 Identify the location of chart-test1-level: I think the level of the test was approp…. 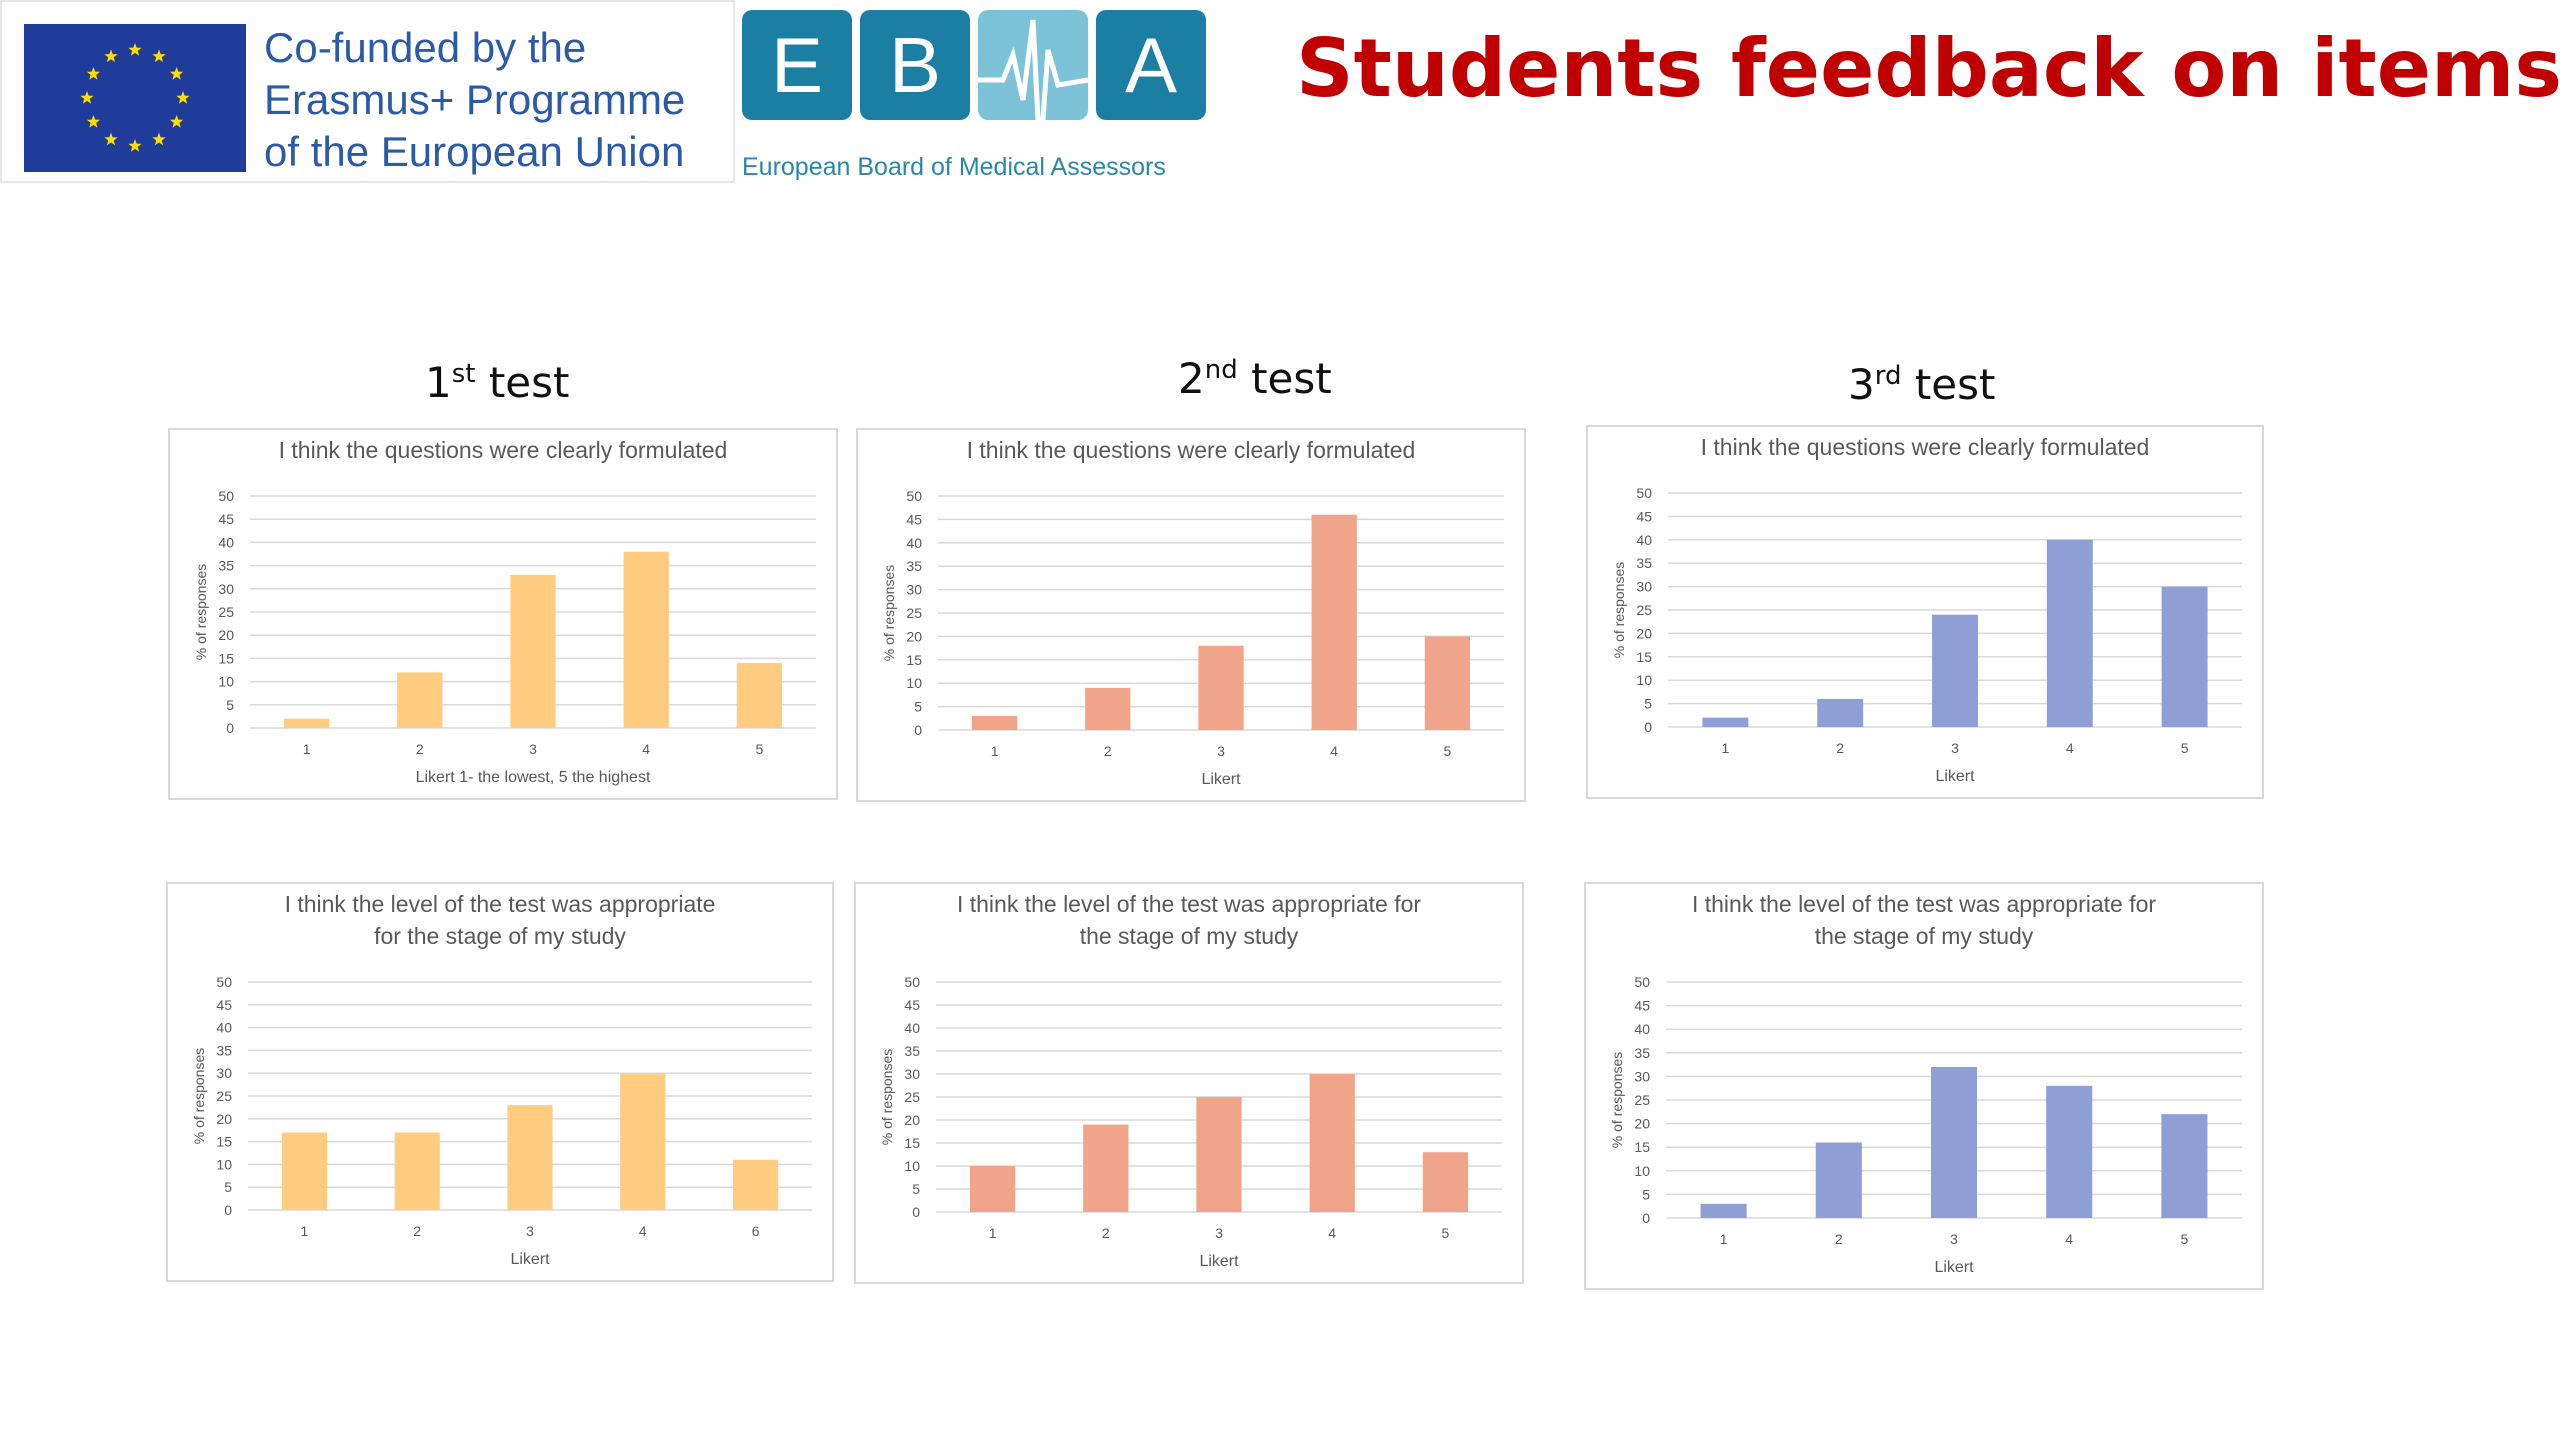
(500, 1082).